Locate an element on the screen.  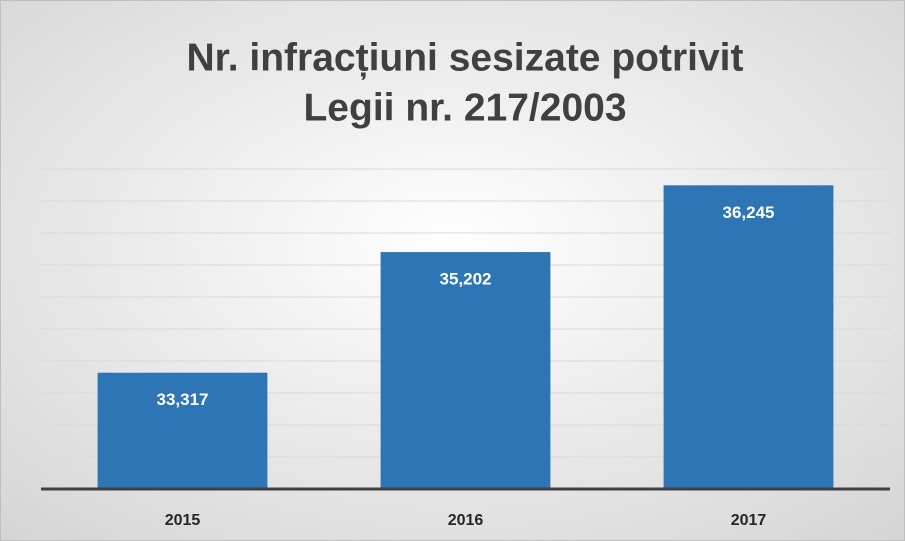
chart-title: Nr. infracțiuni sesizate potrivit is located at coordinates (465, 57).